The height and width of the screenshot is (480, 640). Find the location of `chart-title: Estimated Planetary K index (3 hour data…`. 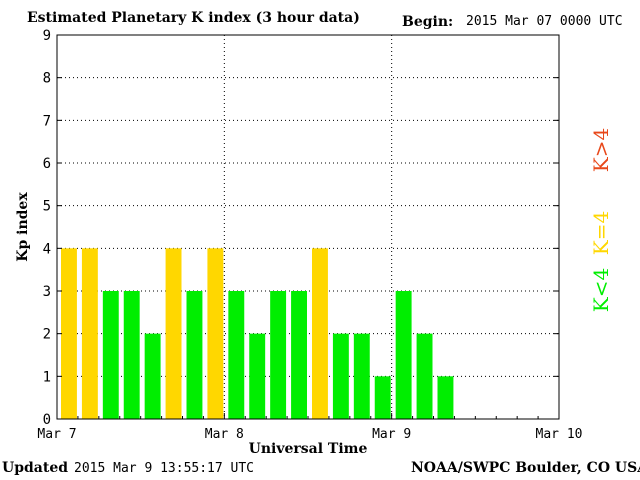

chart-title: Estimated Planetary K index (3 hour data… is located at coordinates (193, 18).